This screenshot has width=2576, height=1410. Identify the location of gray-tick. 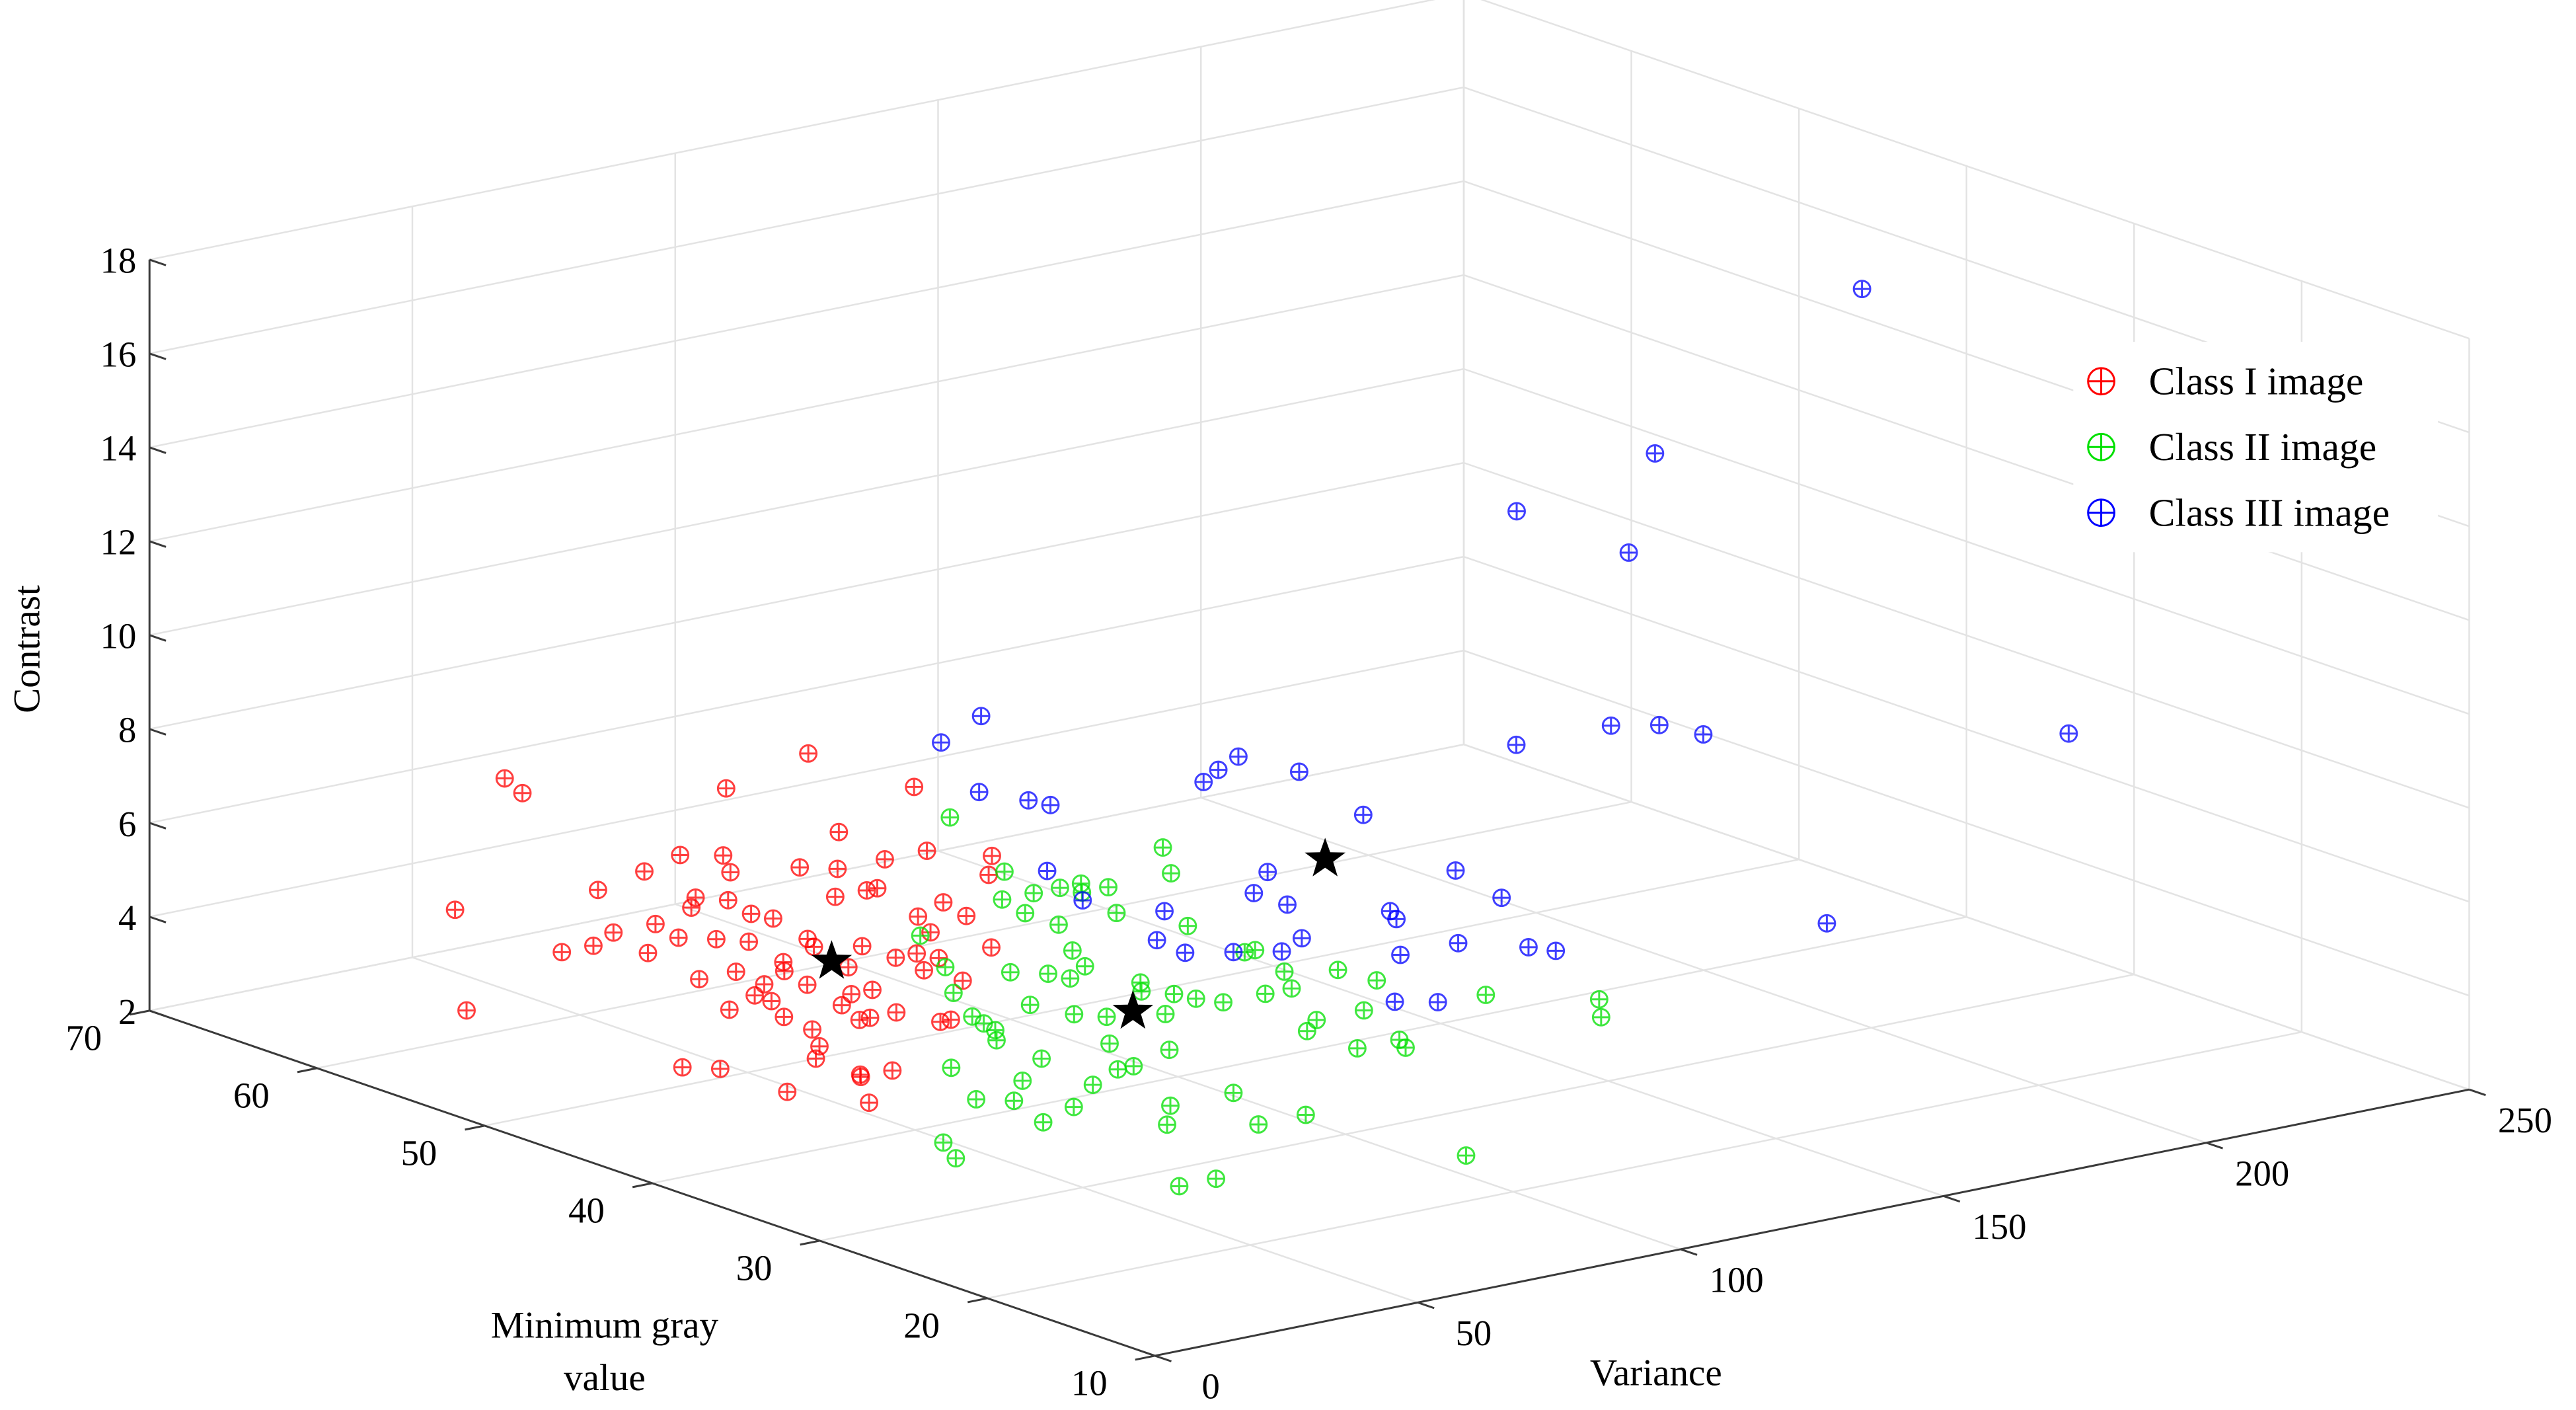
(978, 1300).